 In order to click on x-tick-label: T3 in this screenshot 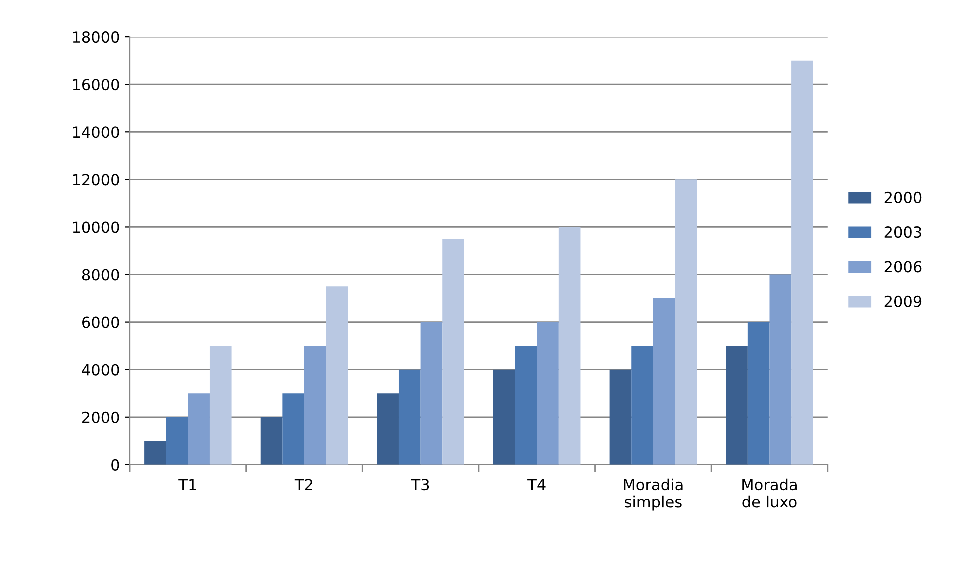, I will do `click(420, 485)`.